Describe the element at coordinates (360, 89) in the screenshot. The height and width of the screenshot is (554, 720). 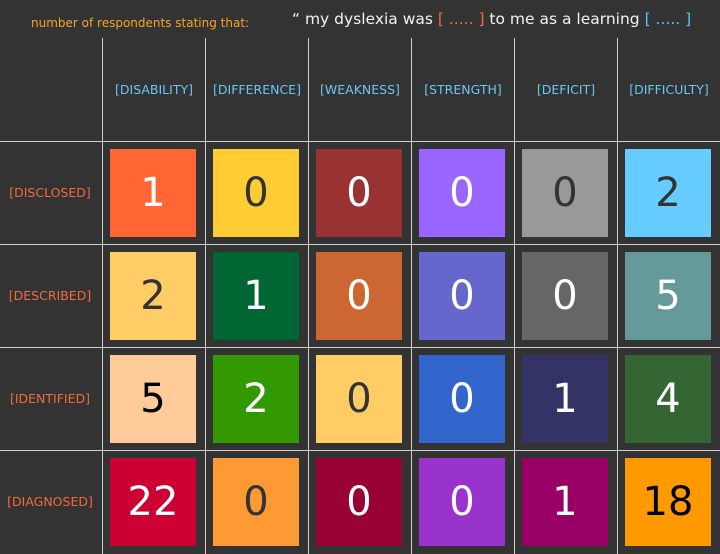
I see `column-header: [WEAKNESS]` at that location.